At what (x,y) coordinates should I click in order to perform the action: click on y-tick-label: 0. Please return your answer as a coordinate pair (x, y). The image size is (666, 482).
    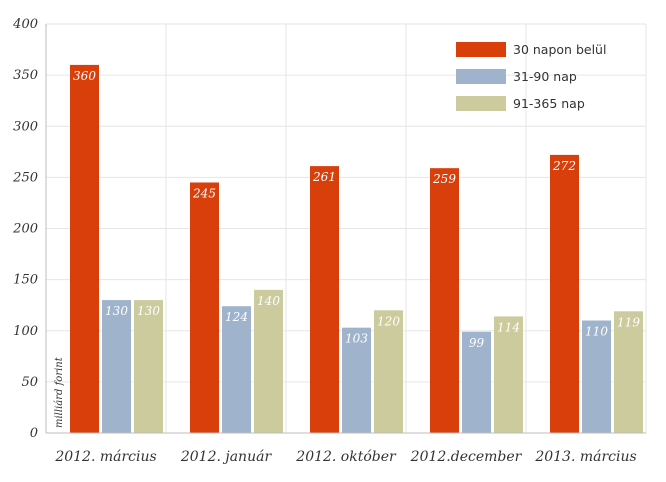
    Looking at the image, I should click on (34, 433).